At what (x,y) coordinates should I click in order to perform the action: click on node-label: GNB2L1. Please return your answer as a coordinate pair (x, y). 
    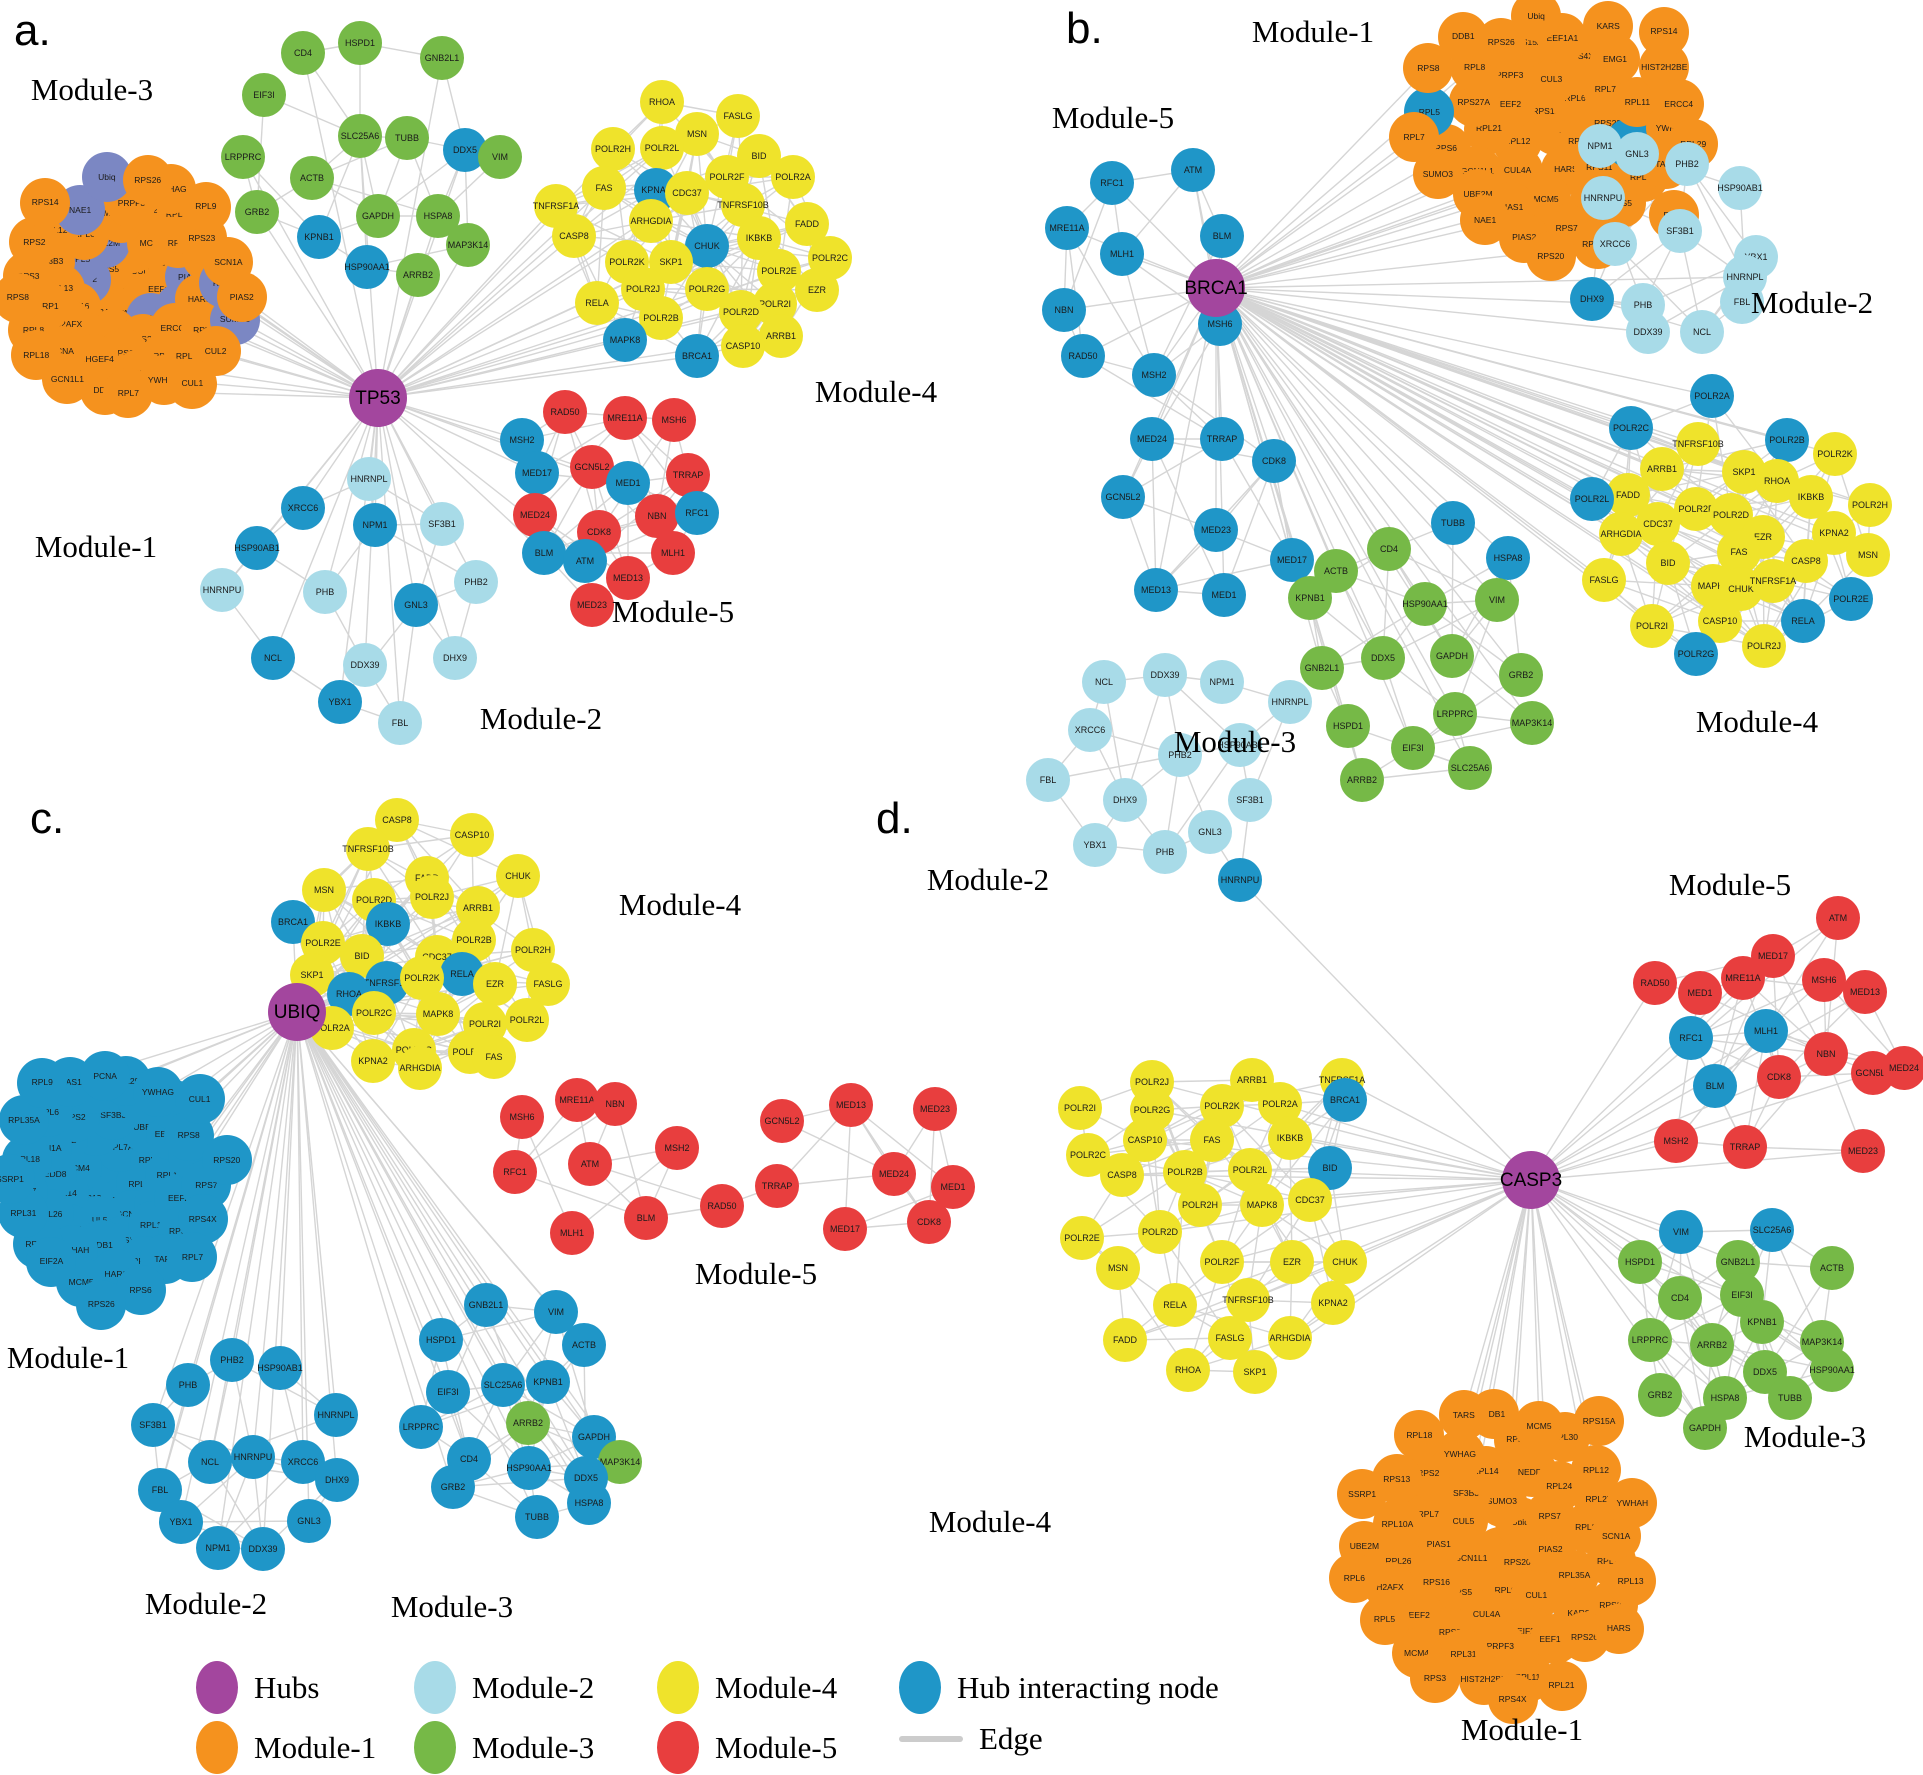
    Looking at the image, I should click on (1322, 667).